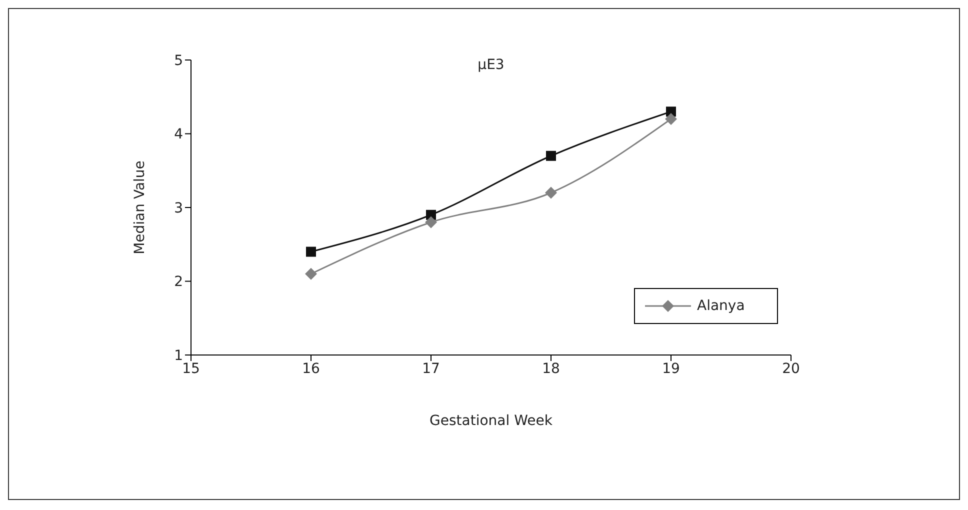 This screenshot has height=510, width=968. Describe the element at coordinates (178, 60) in the screenshot. I see `y-tick-label: 5` at that location.